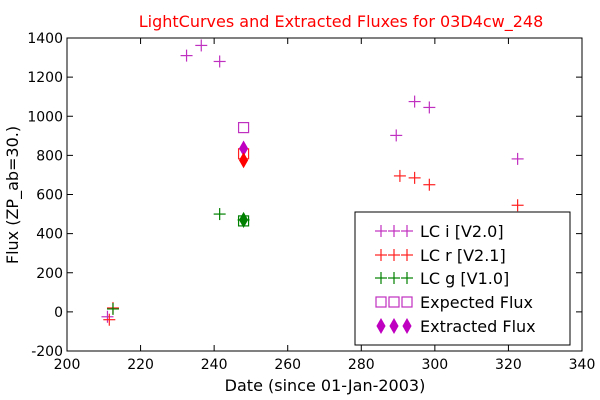  What do you see at coordinates (47, 352) in the screenshot?
I see `y-tick-label: -200` at bounding box center [47, 352].